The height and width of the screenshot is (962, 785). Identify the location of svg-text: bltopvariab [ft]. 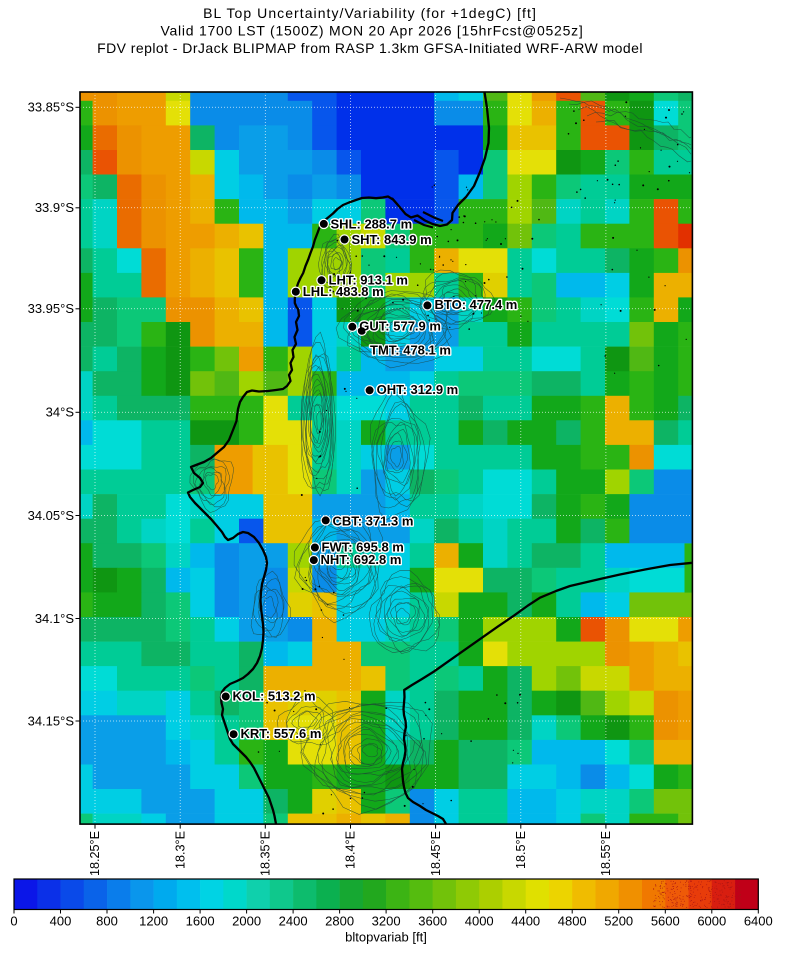
(386, 937).